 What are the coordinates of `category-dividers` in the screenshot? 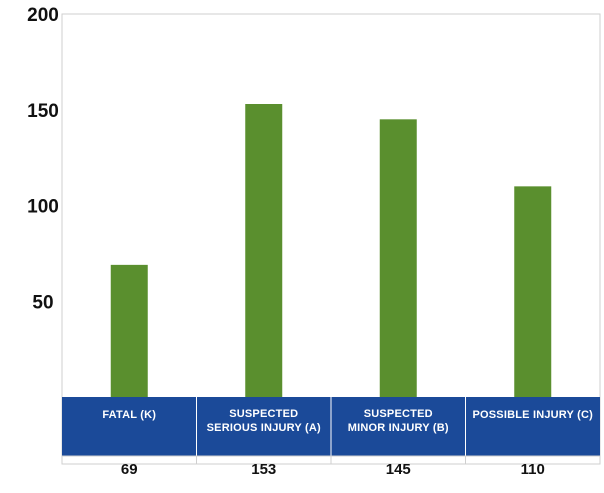 It's located at (331, 430).